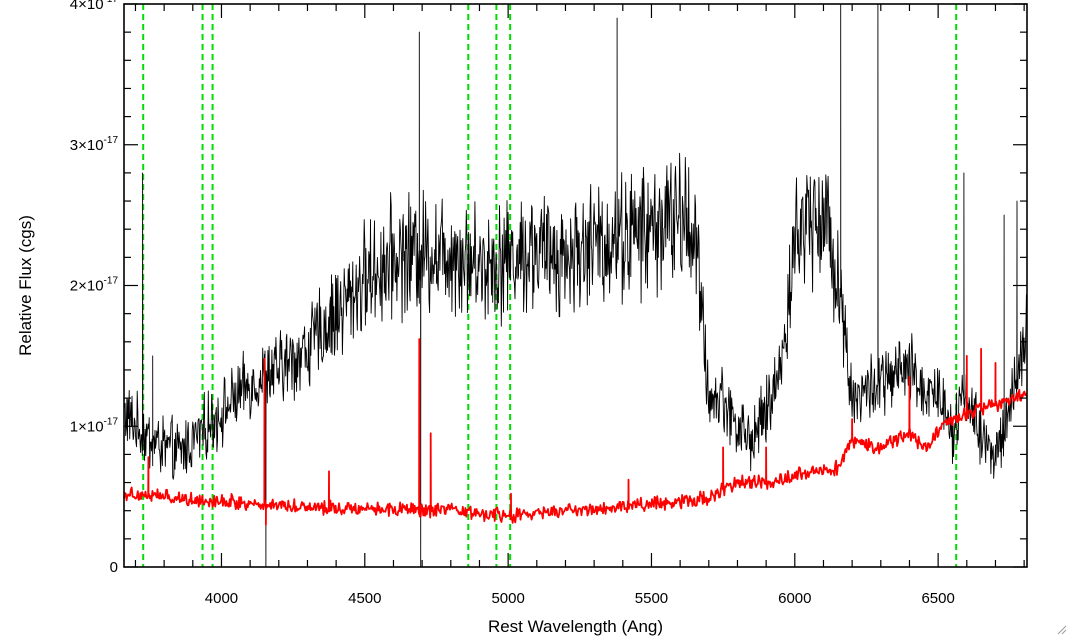 This screenshot has width=1069, height=637. What do you see at coordinates (94, 144) in the screenshot?
I see `y-tick-label: 3×10⁻¹⁷` at bounding box center [94, 144].